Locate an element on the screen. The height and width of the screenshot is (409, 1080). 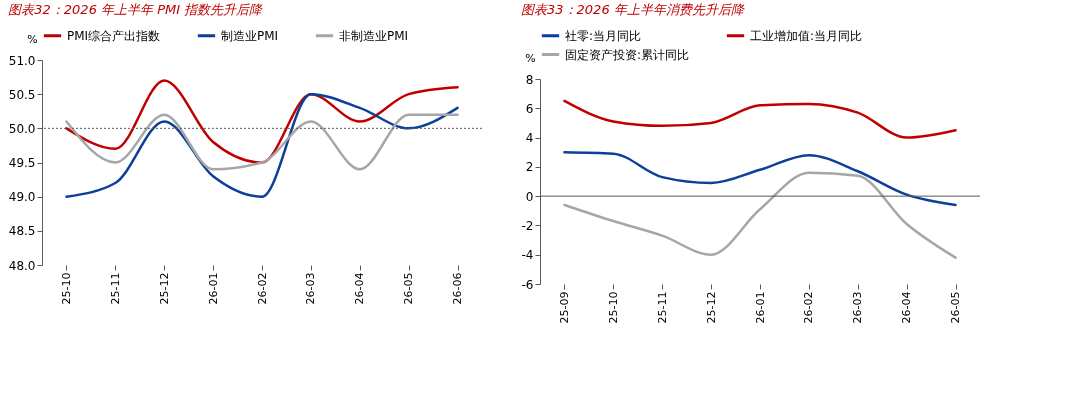
y-tick-label: -6 is located at coordinates (527, 284).